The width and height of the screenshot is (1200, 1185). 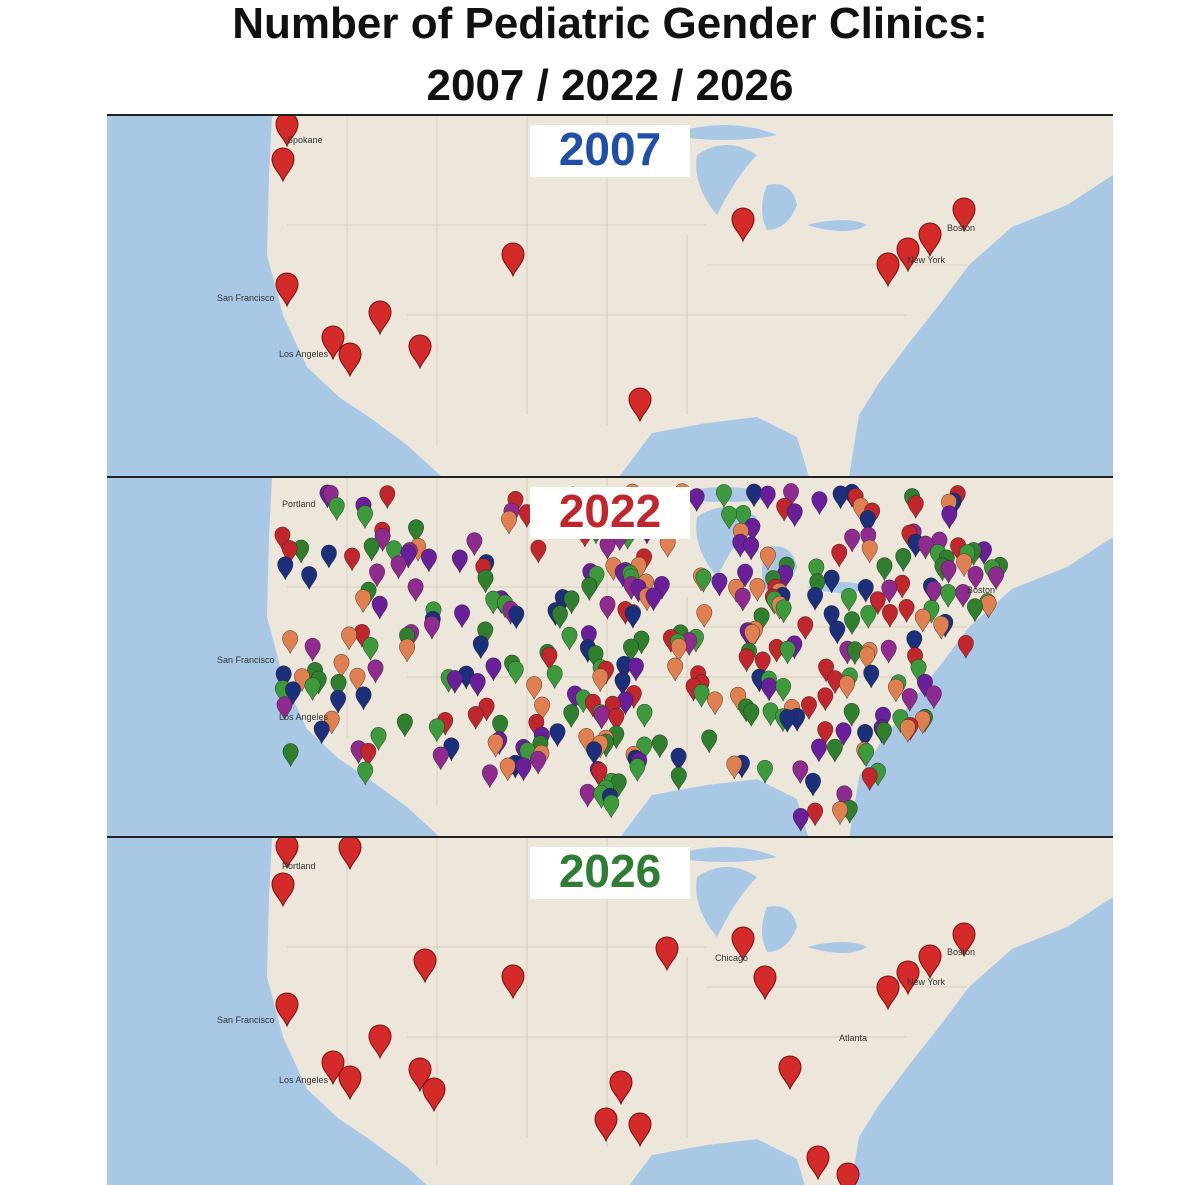 I want to click on city-label: Chicago, so click(x=731, y=958).